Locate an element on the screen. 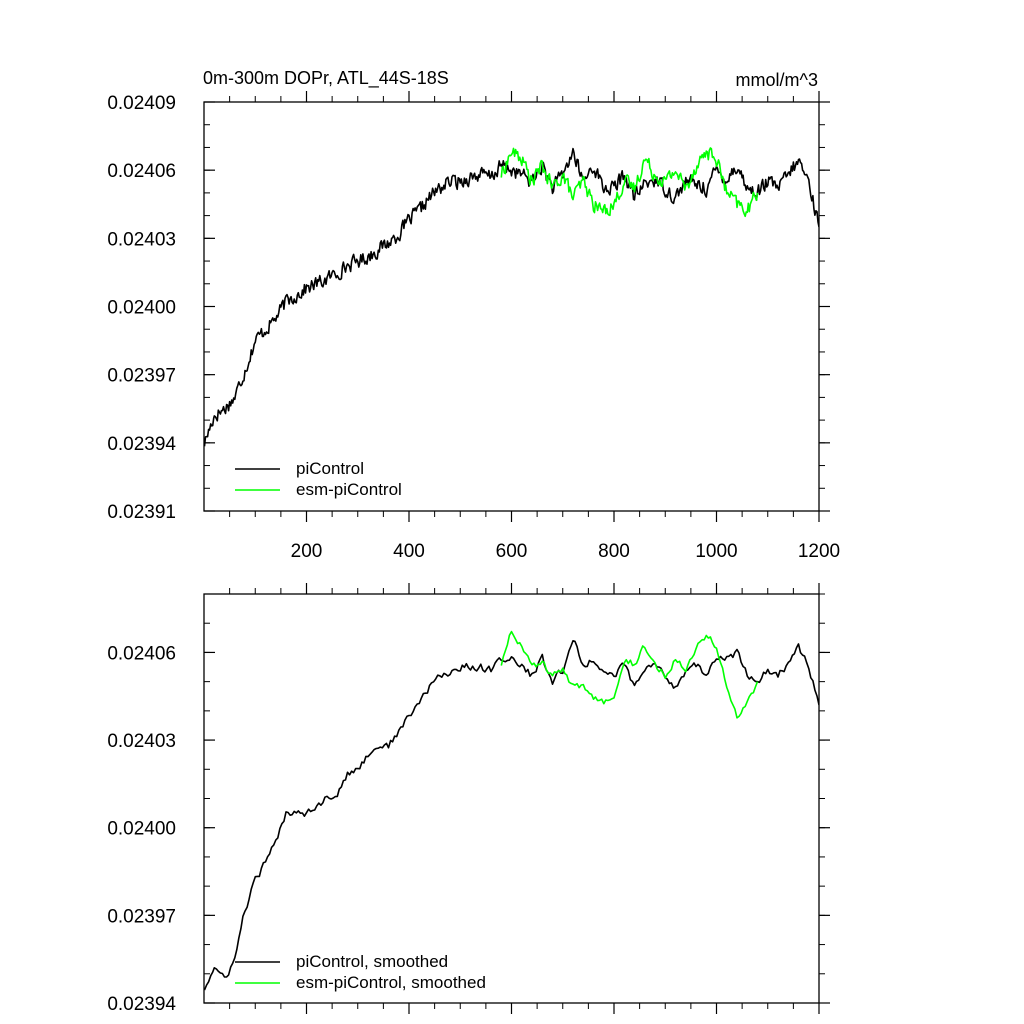 The image size is (1024, 1024). bottom-series-line-esm-picontrol-smoothed is located at coordinates (629, 674).